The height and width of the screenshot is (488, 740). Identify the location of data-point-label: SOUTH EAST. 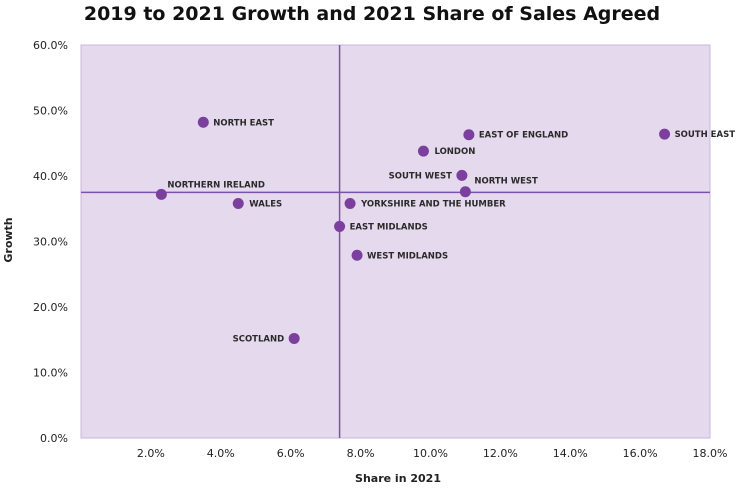
(705, 135).